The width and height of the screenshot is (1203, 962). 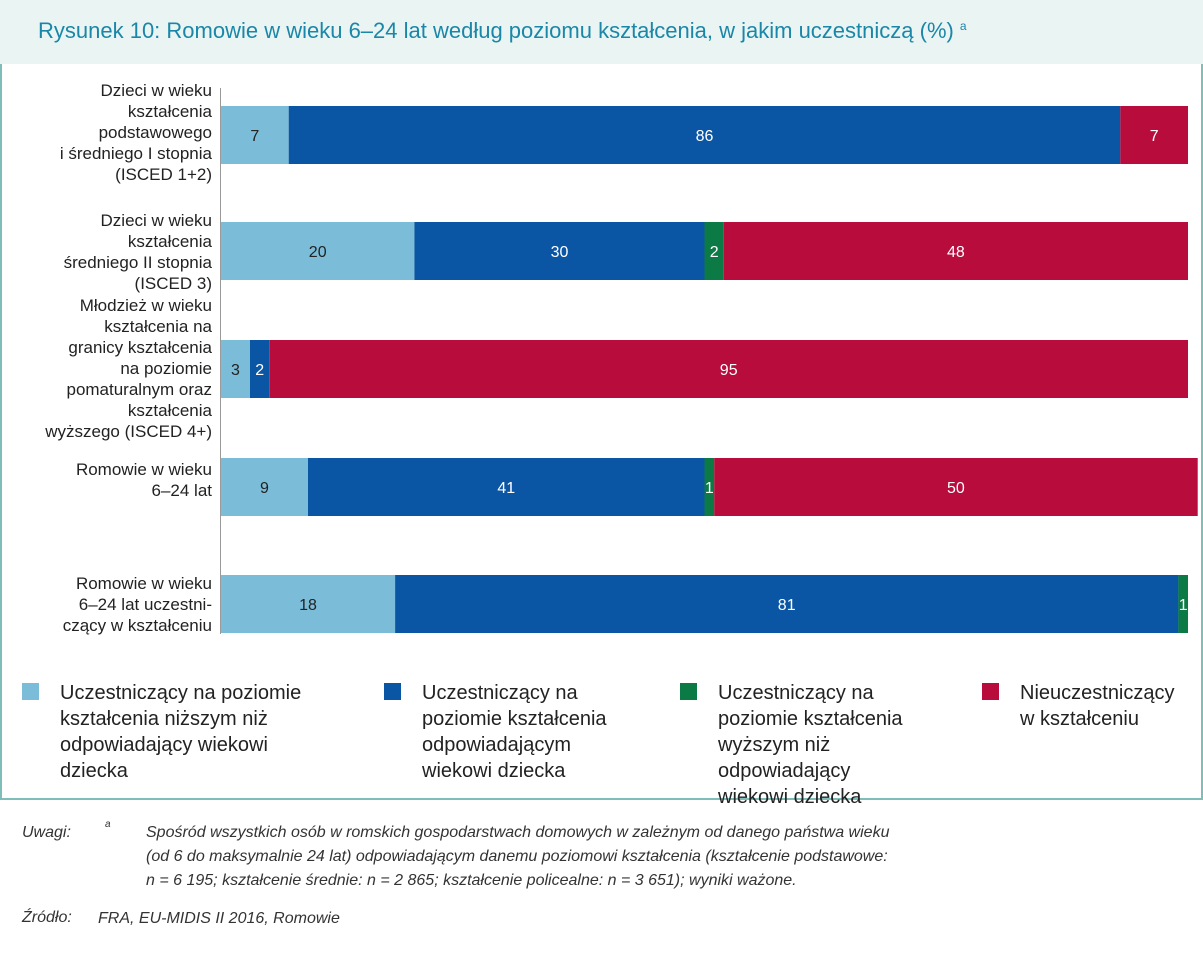 What do you see at coordinates (137, 625) in the screenshot?
I see `category-label-line: czący w kształceniu` at bounding box center [137, 625].